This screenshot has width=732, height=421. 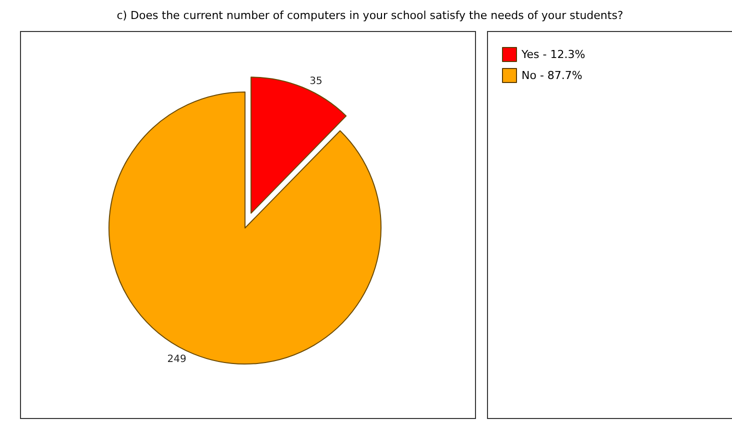 I want to click on data-label: 35, so click(x=316, y=82).